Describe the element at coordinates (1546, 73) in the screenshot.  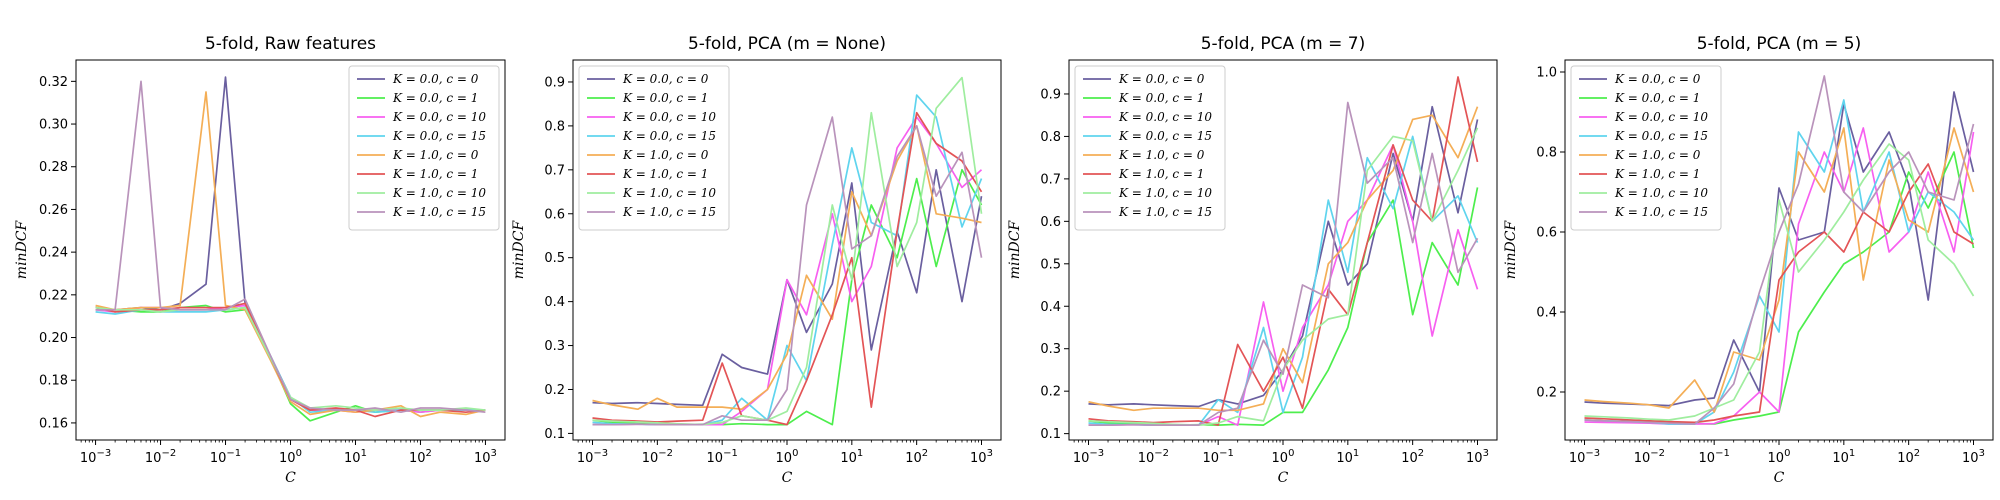
I see `y-tick-label: 1.0` at that location.